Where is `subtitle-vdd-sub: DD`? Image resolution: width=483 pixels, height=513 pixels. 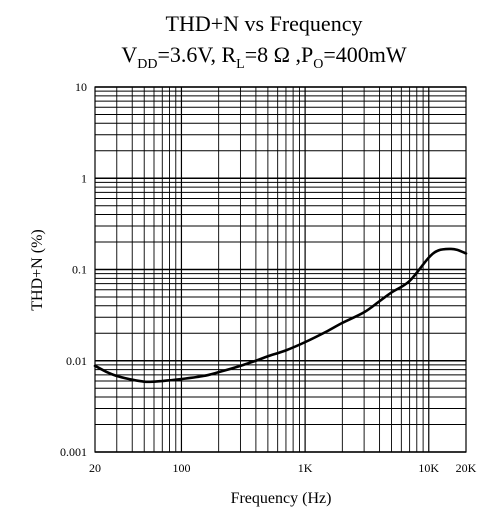
subtitle-vdd-sub: DD is located at coordinates (147, 64).